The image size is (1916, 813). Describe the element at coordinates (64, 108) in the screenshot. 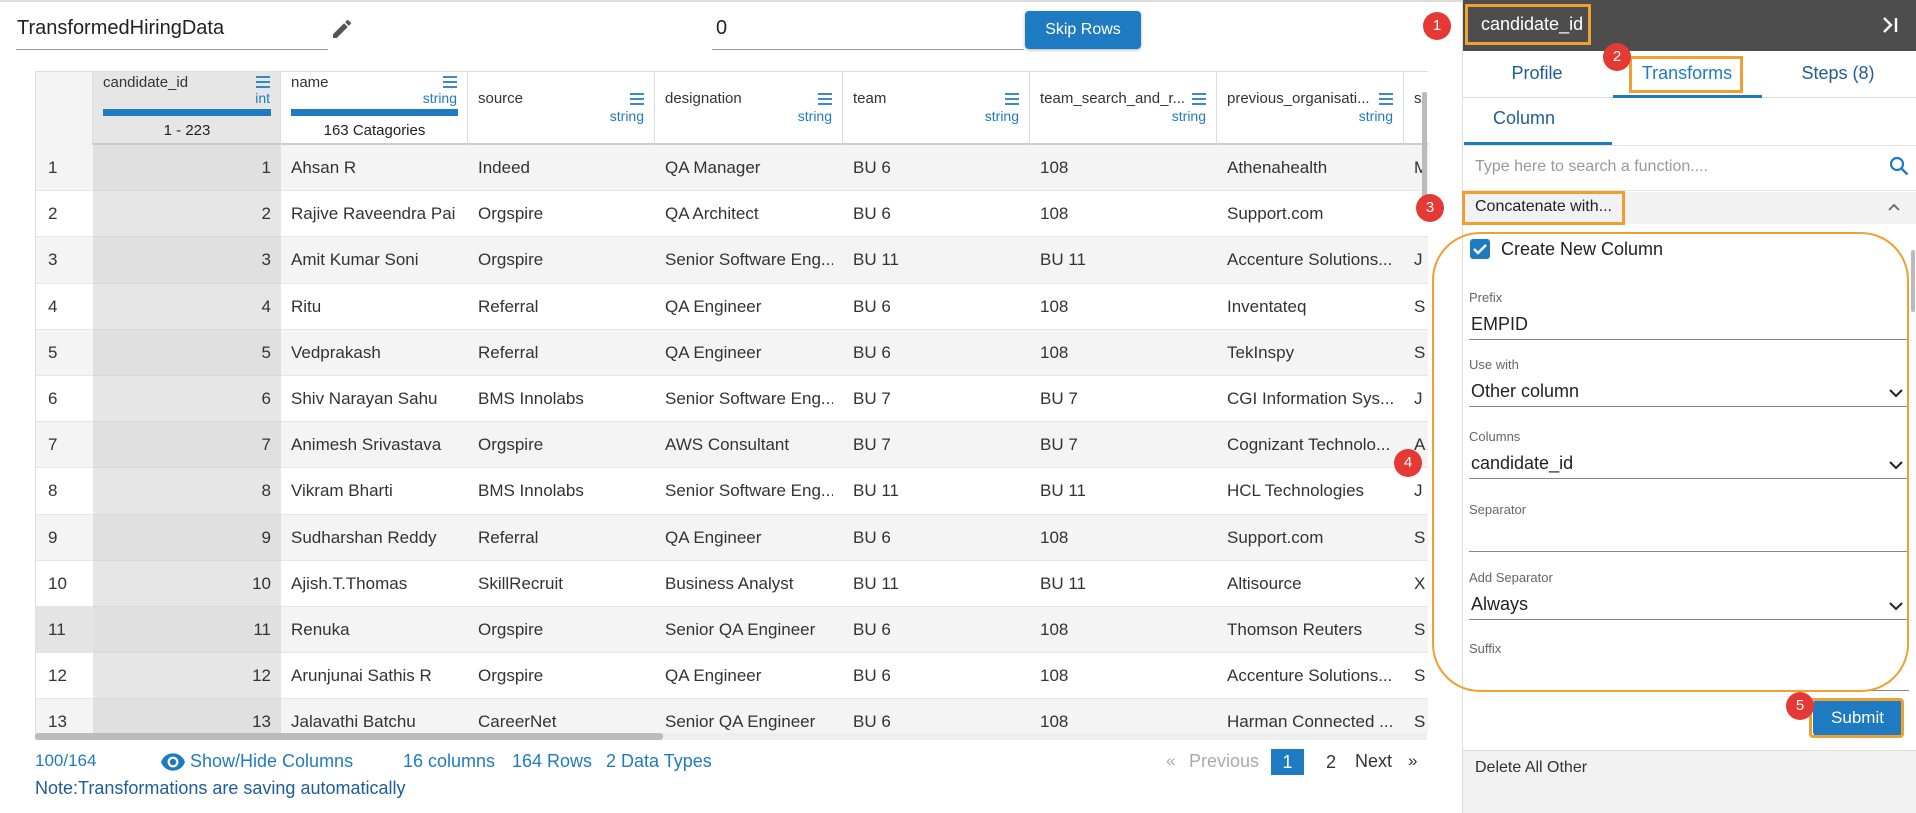

I see `row-number-header` at that location.